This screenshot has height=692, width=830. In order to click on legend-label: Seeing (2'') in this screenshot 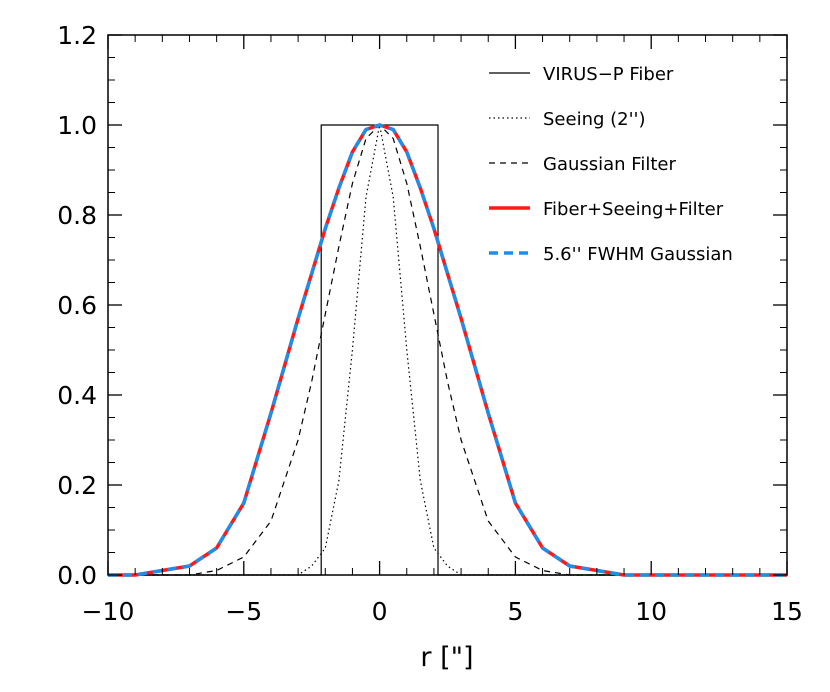, I will do `click(594, 119)`.